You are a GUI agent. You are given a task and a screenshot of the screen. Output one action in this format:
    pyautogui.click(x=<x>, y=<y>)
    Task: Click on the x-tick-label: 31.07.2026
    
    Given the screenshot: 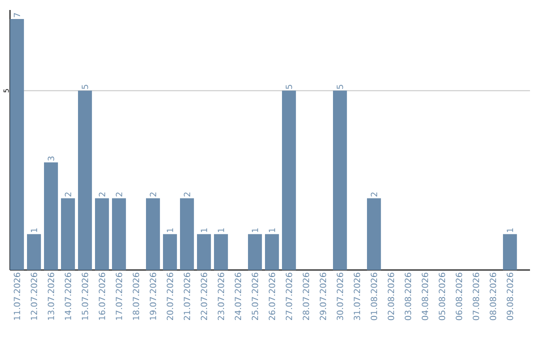 What is the action you would take?
    pyautogui.click(x=357, y=296)
    